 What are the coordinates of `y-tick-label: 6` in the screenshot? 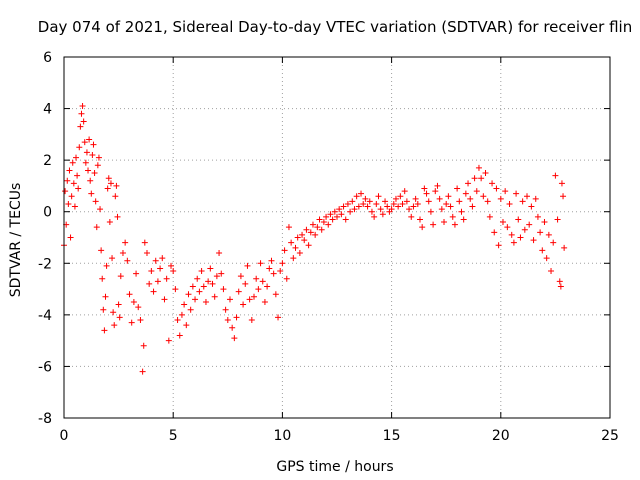 It's located at (47, 58).